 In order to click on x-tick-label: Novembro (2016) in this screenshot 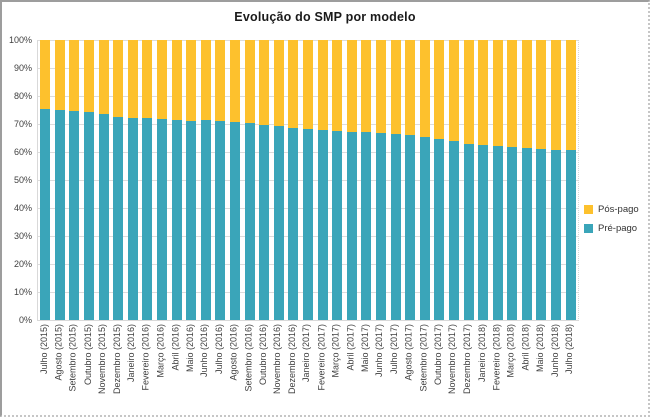, I will do `click(277, 359)`.